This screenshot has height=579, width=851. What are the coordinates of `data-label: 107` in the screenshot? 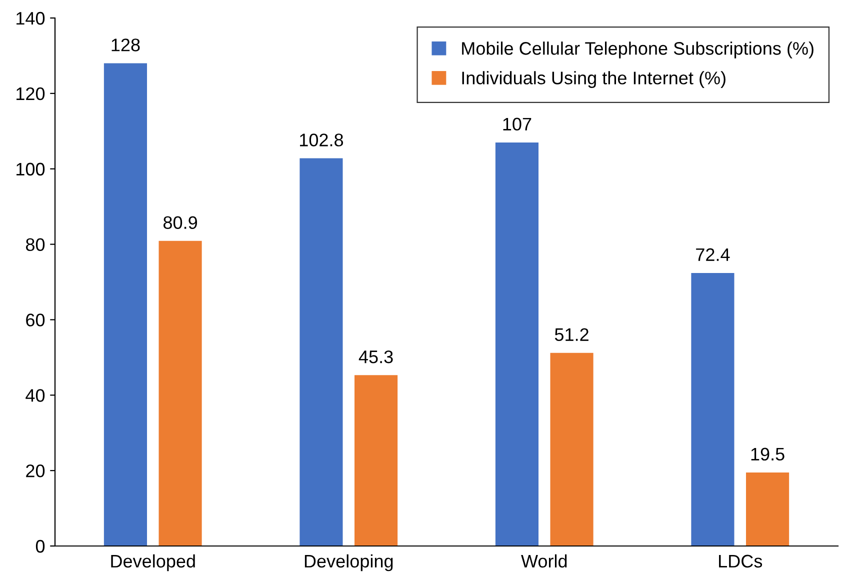 It's located at (517, 124).